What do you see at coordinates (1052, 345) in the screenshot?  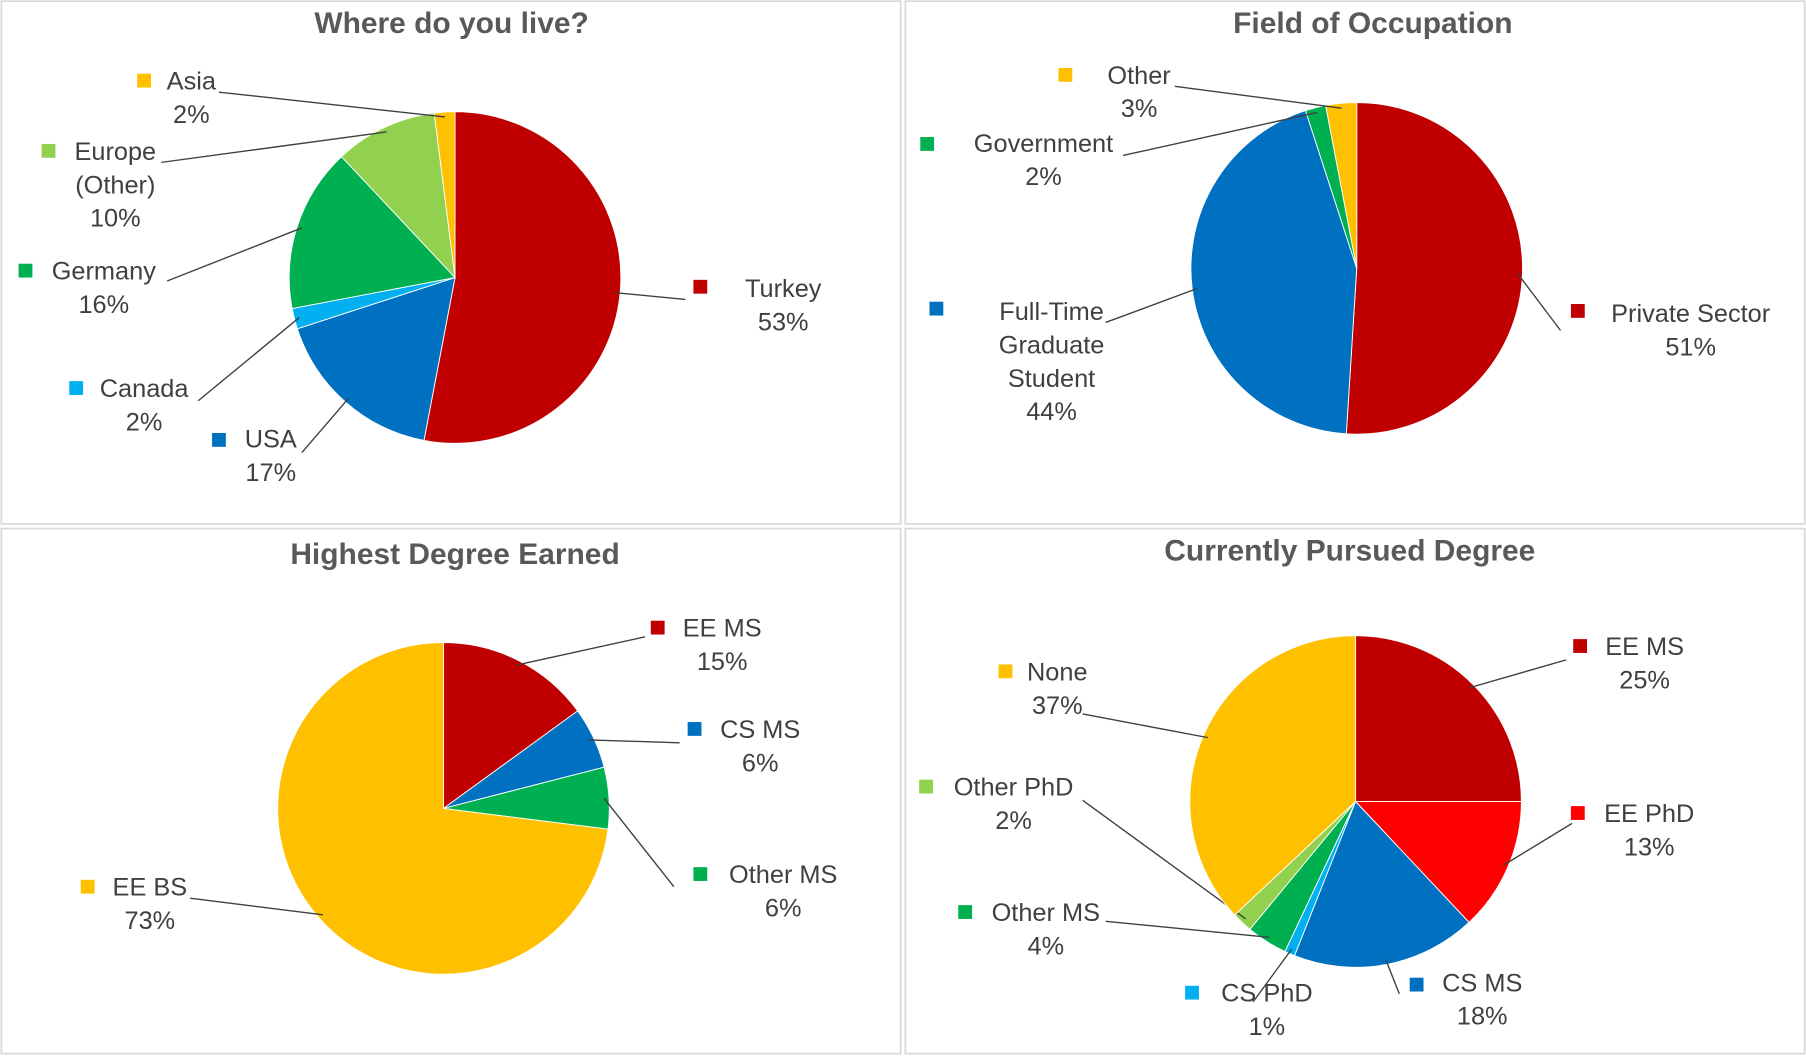 I see `category-label: Full-Time Graduate Student` at bounding box center [1052, 345].